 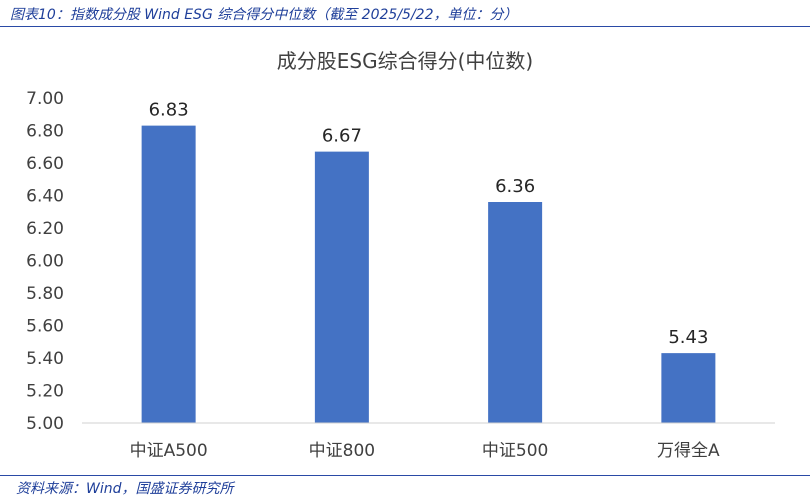 What do you see at coordinates (45, 294) in the screenshot?
I see `y-tick-label: 5.80` at bounding box center [45, 294].